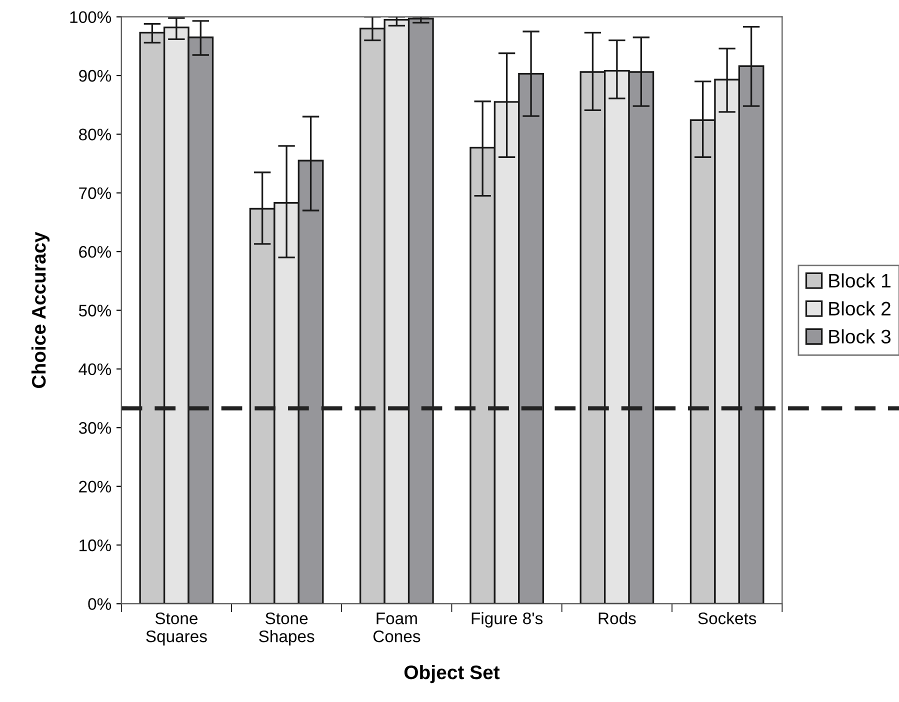 Image resolution: width=899 pixels, height=702 pixels. I want to click on legend-label: Block 2, so click(859, 308).